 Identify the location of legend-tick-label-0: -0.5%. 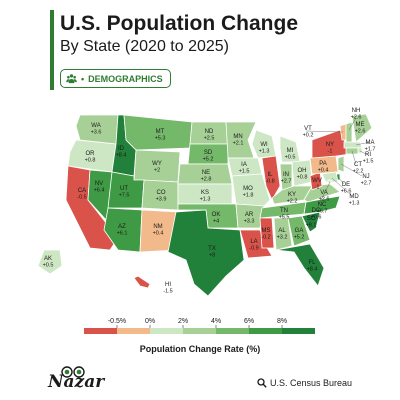
(117, 321).